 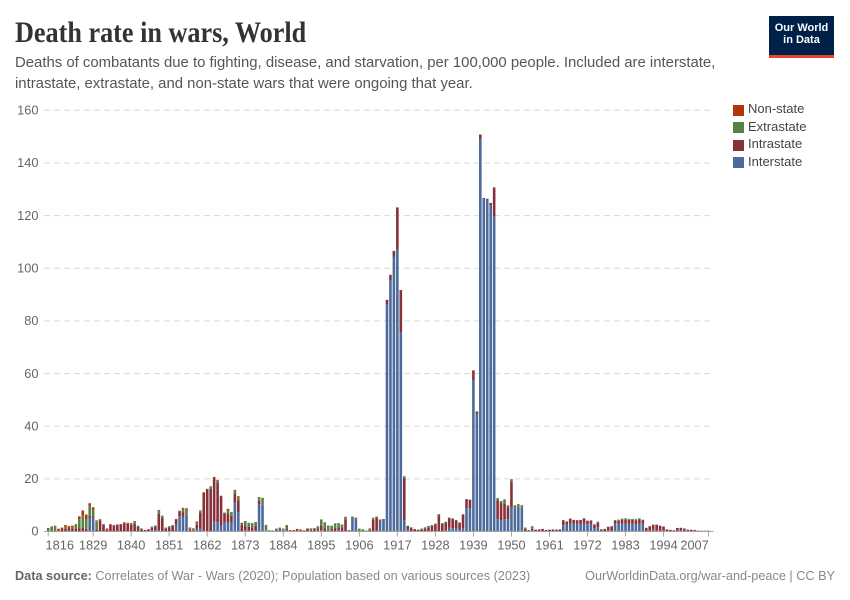 I want to click on svg-text: 1972, so click(x=587, y=545).